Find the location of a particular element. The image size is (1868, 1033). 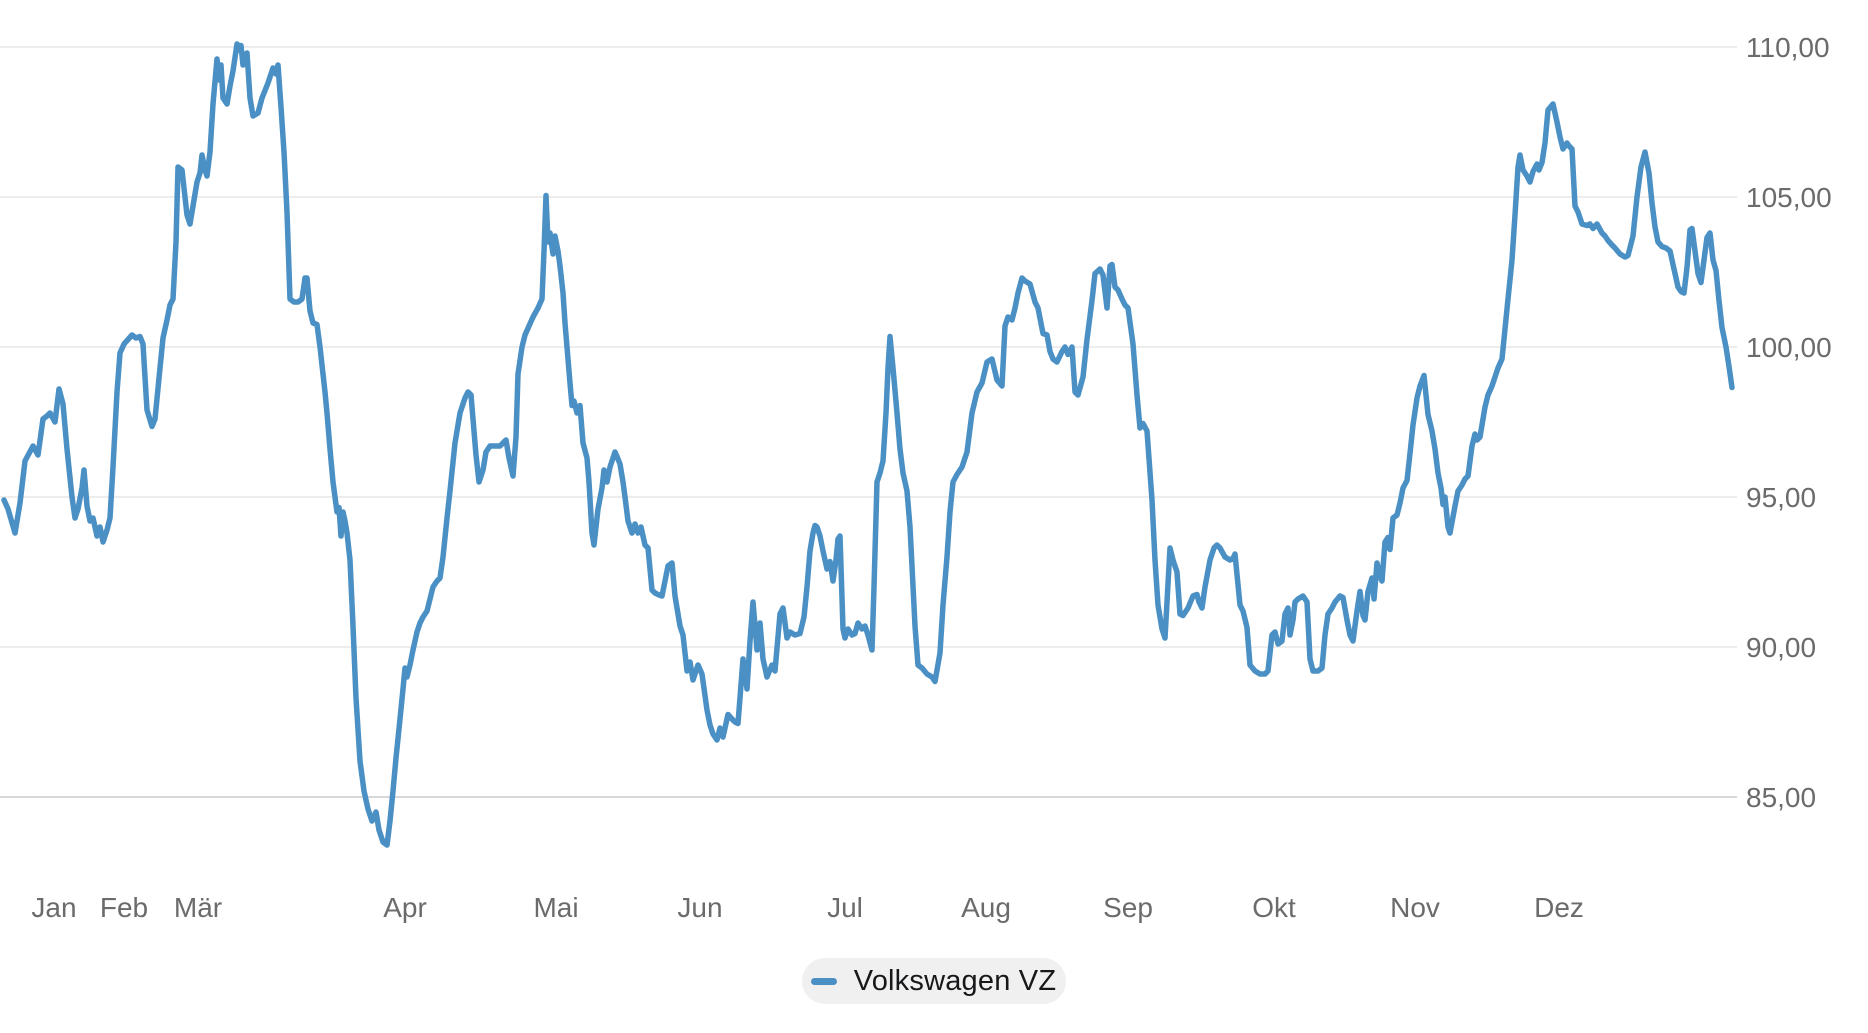

legend-item-label: Volkswagen VZ is located at coordinates (955, 981).